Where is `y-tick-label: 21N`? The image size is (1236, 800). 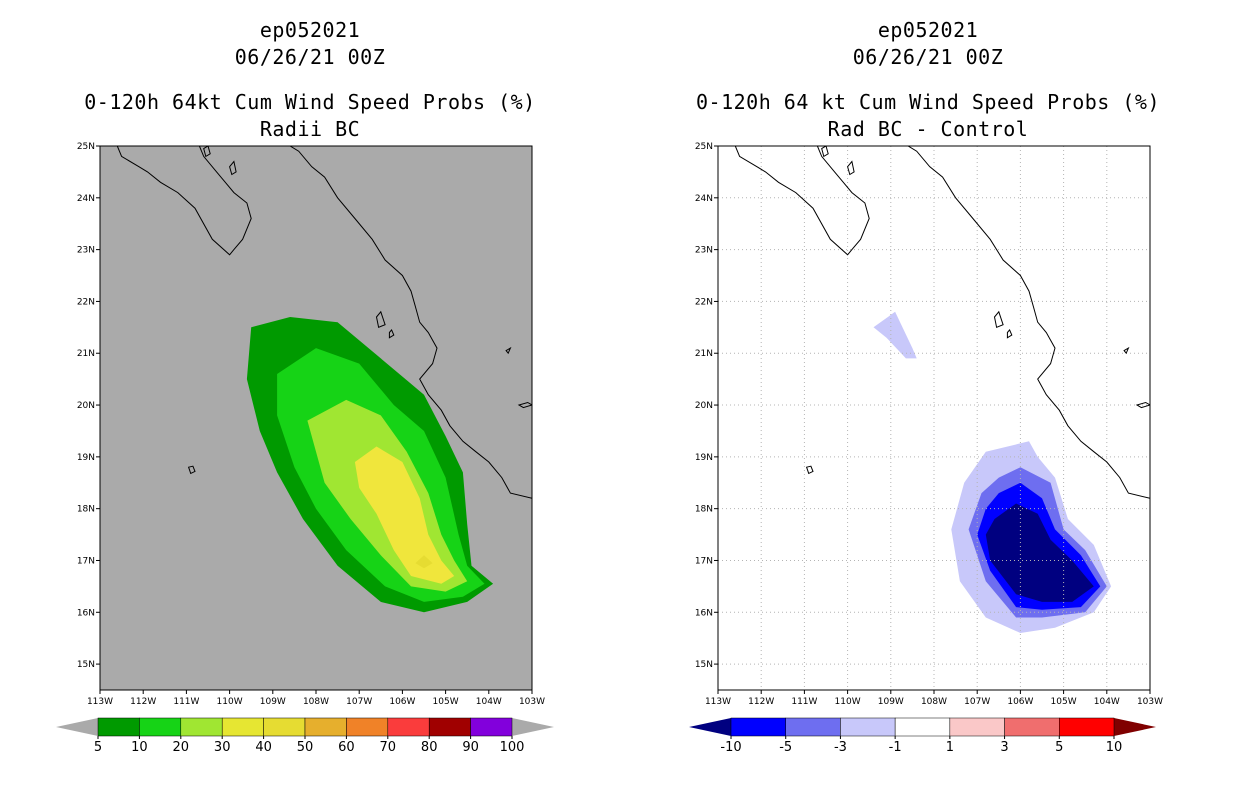 y-tick-label: 21N is located at coordinates (86, 354).